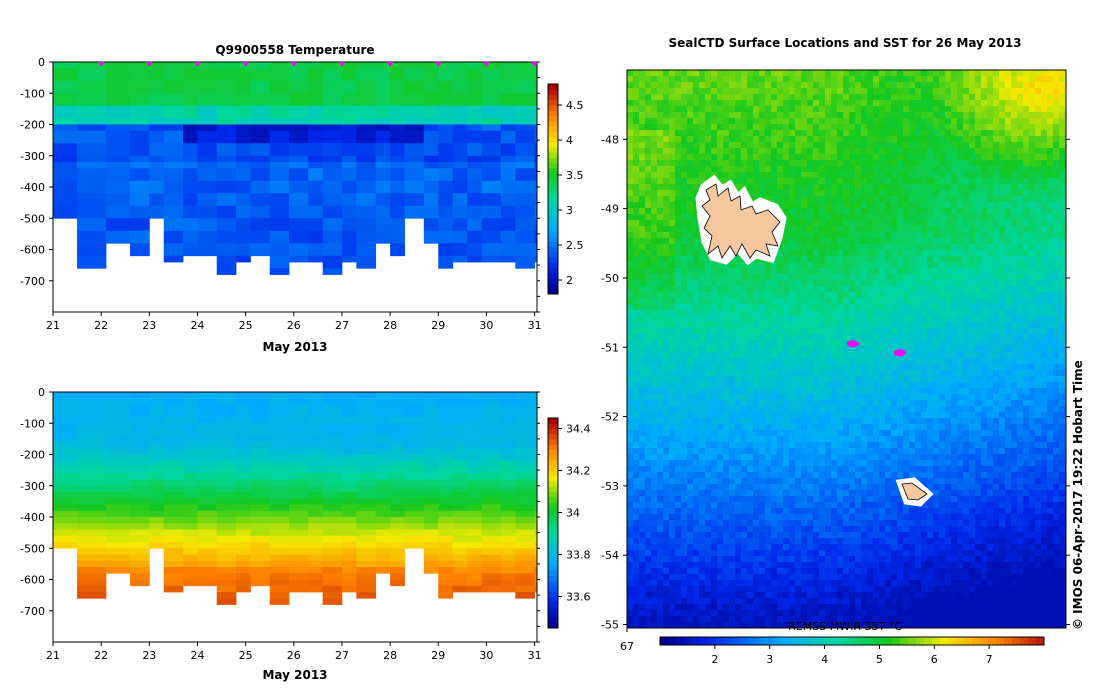 The width and height of the screenshot is (1099, 700). I want to click on y-tick-label: -100, so click(32, 423).